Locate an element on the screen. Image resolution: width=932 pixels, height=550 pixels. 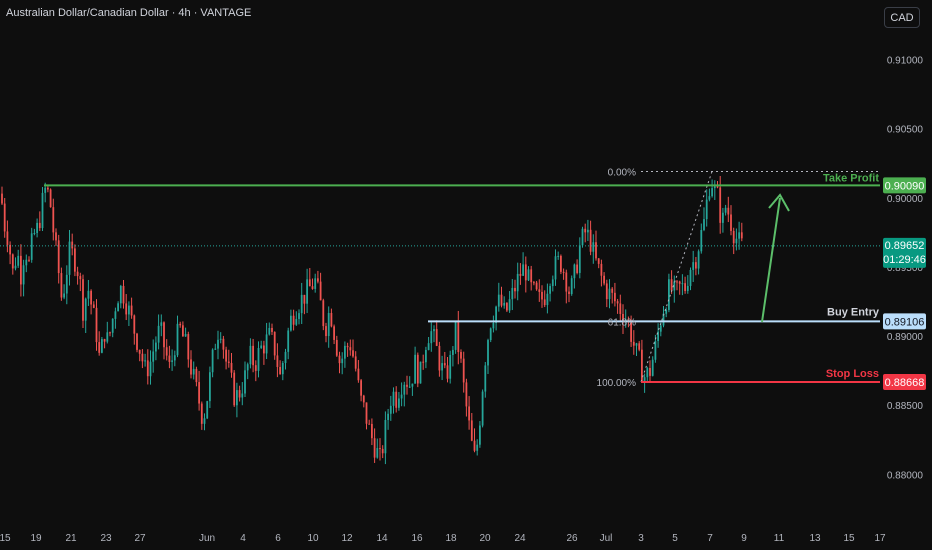
x-tick-label: 23 is located at coordinates (106, 538).